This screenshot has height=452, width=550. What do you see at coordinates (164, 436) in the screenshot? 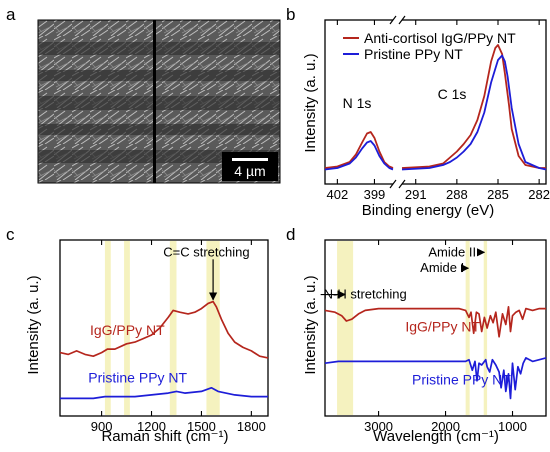
I see `raman-xlabel: Raman shift (cm⁻¹)` at bounding box center [164, 436].